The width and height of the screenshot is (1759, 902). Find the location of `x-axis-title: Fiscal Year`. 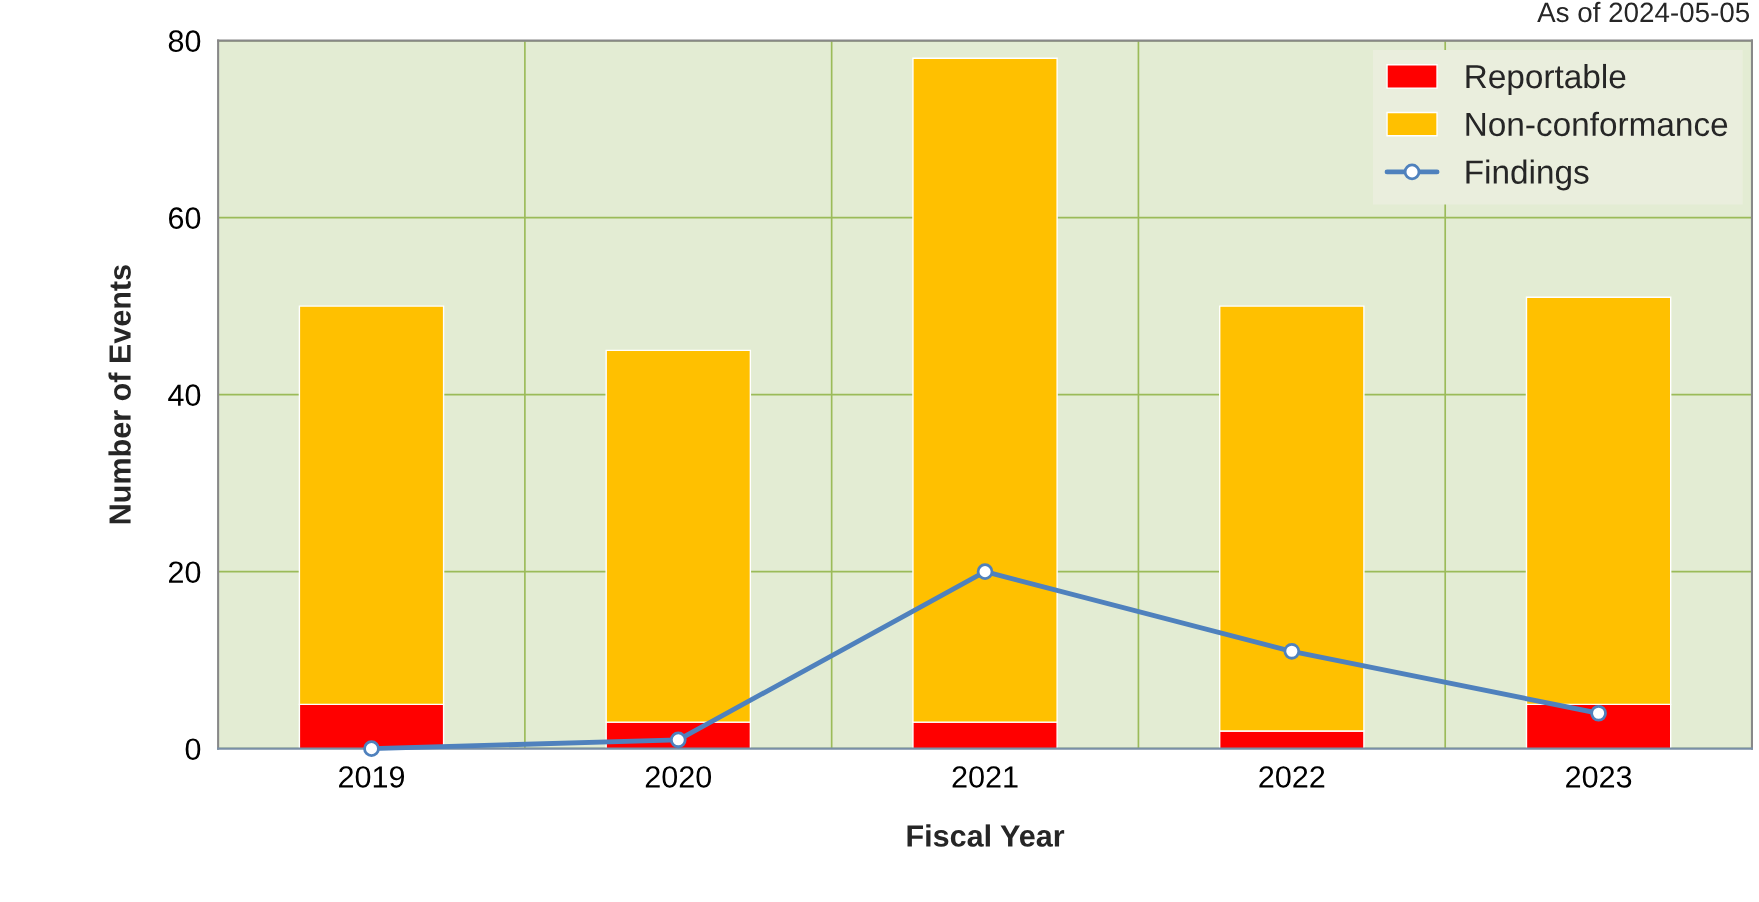

x-axis-title: Fiscal Year is located at coordinates (986, 835).